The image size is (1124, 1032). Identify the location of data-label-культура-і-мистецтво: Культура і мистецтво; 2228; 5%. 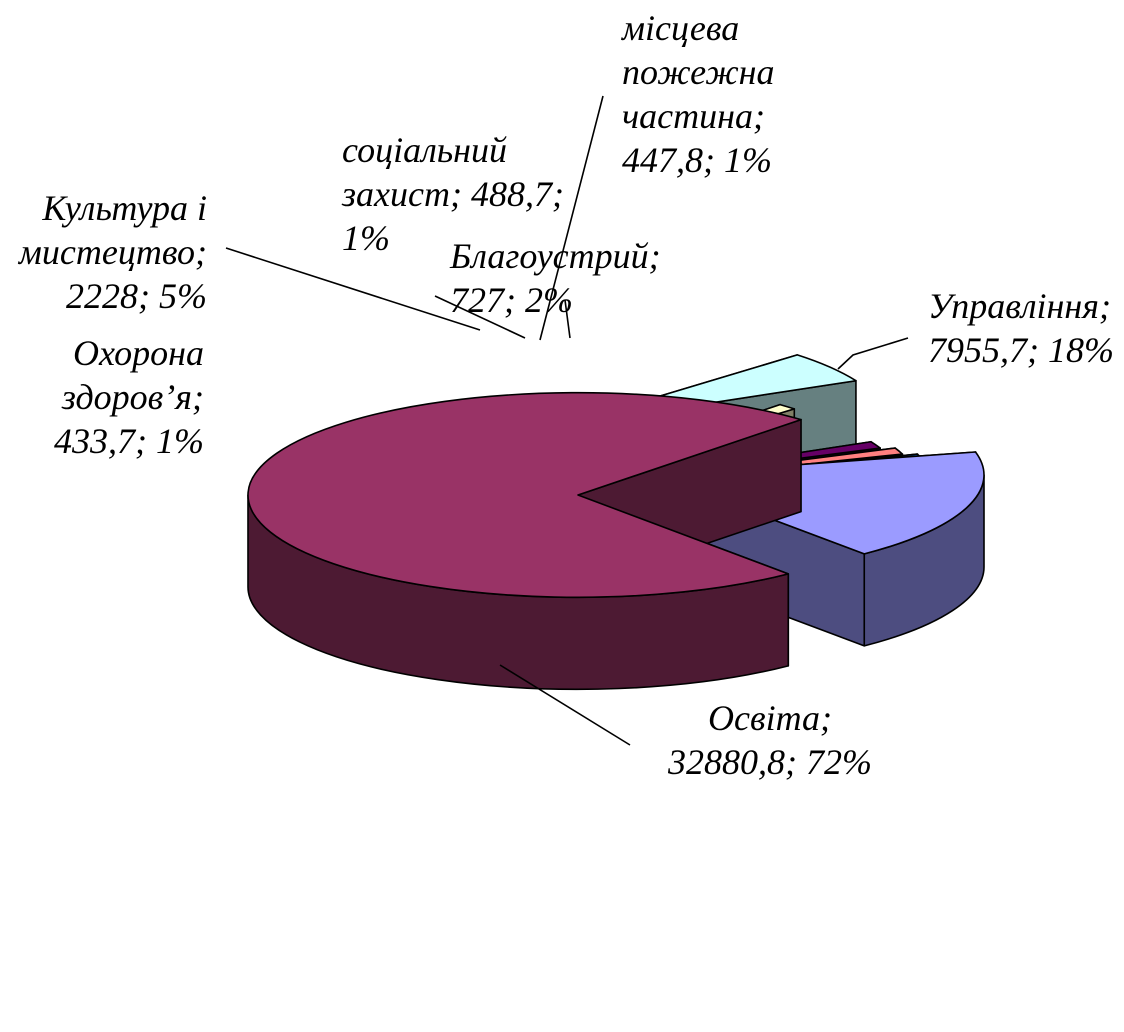
(112, 252).